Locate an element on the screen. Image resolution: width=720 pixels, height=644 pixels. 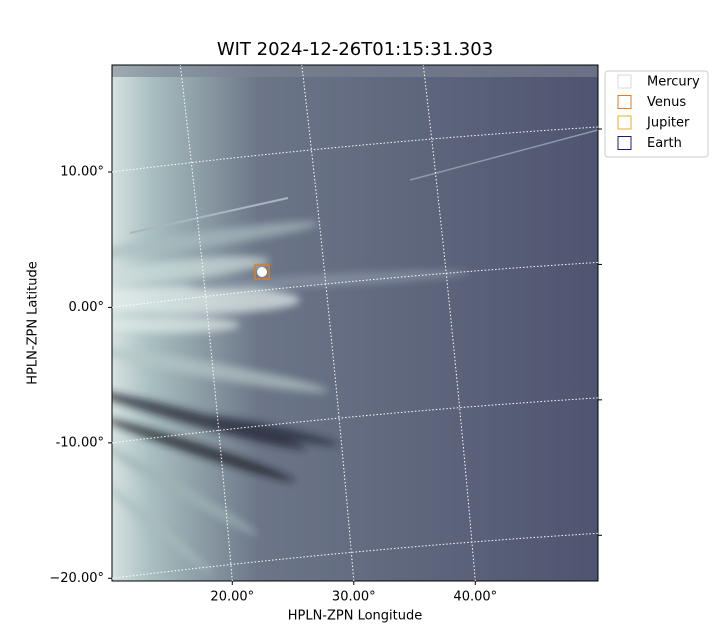
x-tick-label: 20.00° is located at coordinates (232, 597).